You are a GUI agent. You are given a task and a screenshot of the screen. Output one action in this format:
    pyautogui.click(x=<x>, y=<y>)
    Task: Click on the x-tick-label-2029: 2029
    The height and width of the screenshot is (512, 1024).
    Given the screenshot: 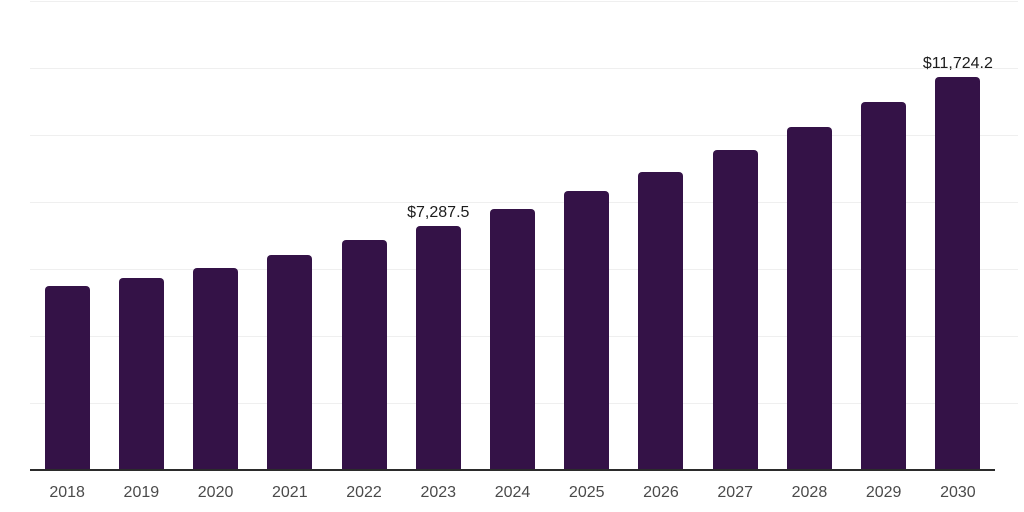 What is the action you would take?
    pyautogui.click(x=883, y=492)
    